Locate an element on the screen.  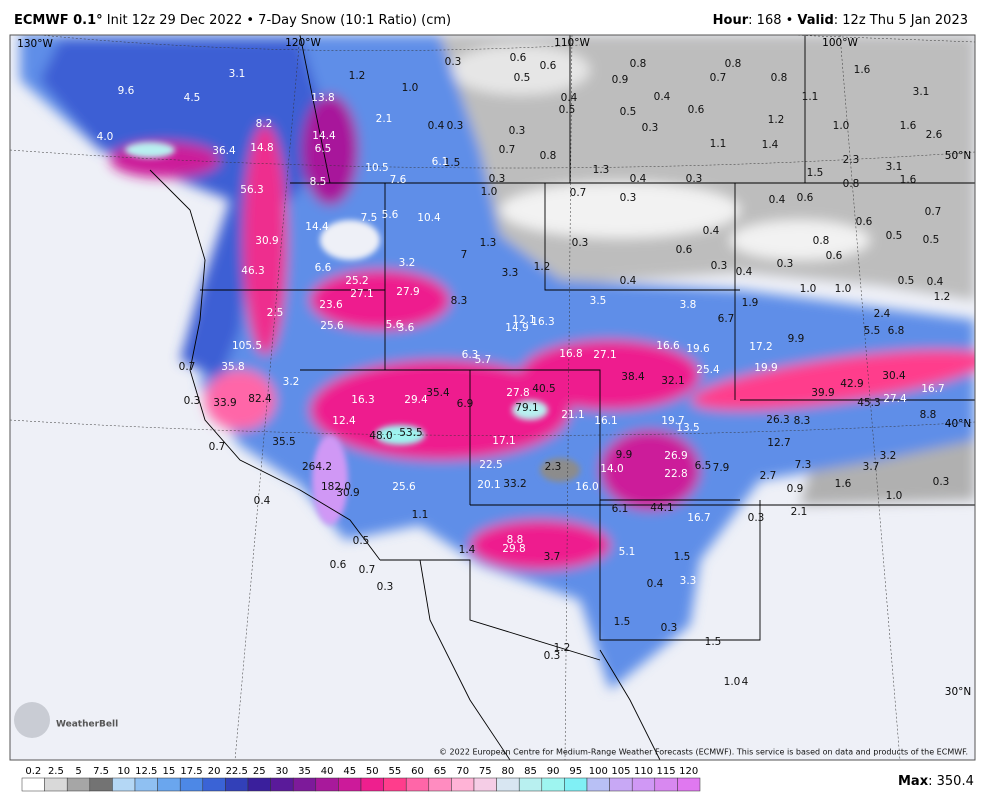
model: ECMWF 0.1° is located at coordinates (58, 20).